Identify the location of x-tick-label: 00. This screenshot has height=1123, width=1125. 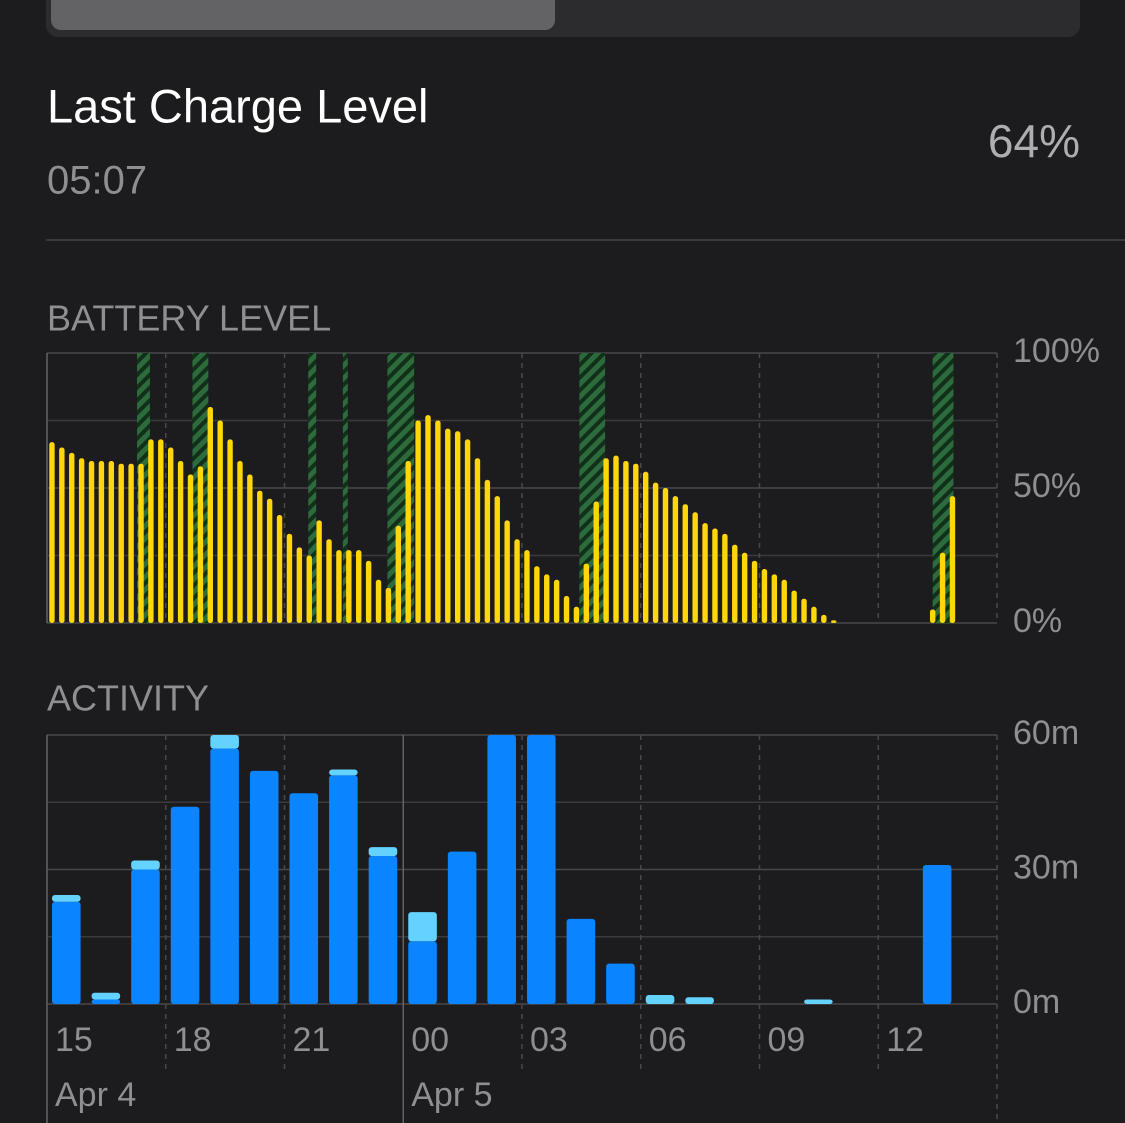
(430, 1040).